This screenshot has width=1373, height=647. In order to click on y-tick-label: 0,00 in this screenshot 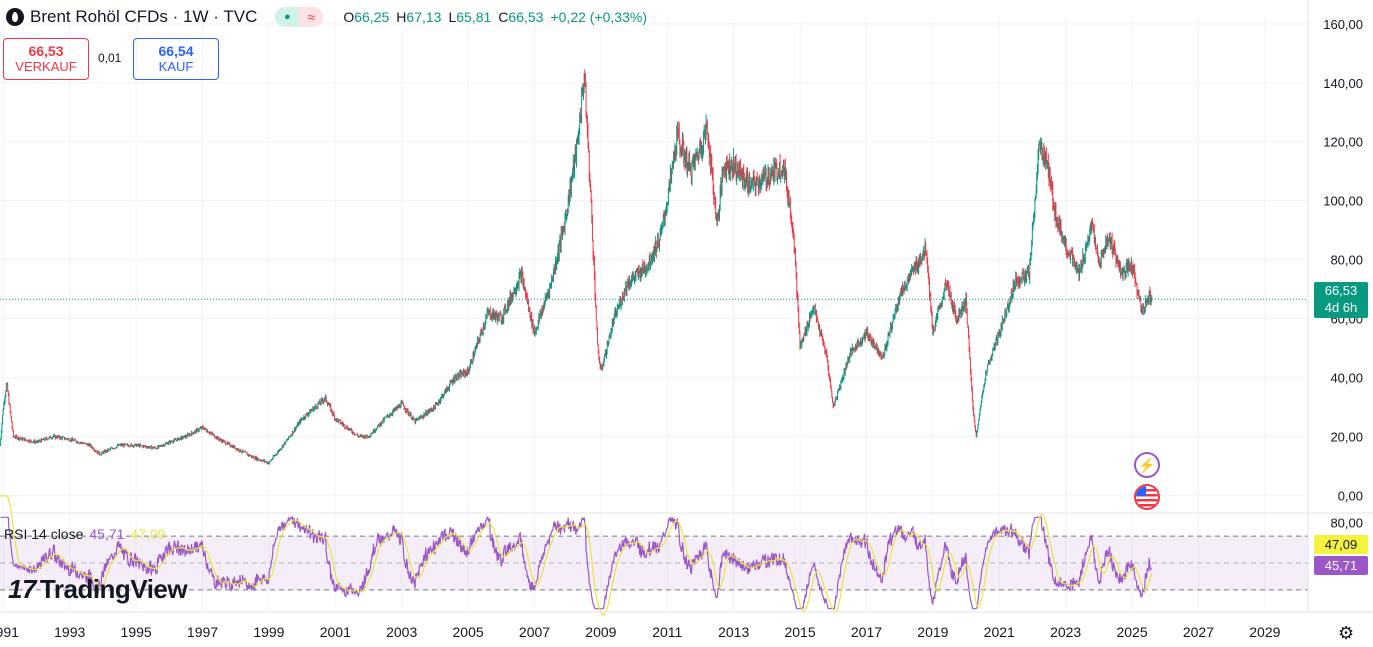, I will do `click(1350, 495)`.